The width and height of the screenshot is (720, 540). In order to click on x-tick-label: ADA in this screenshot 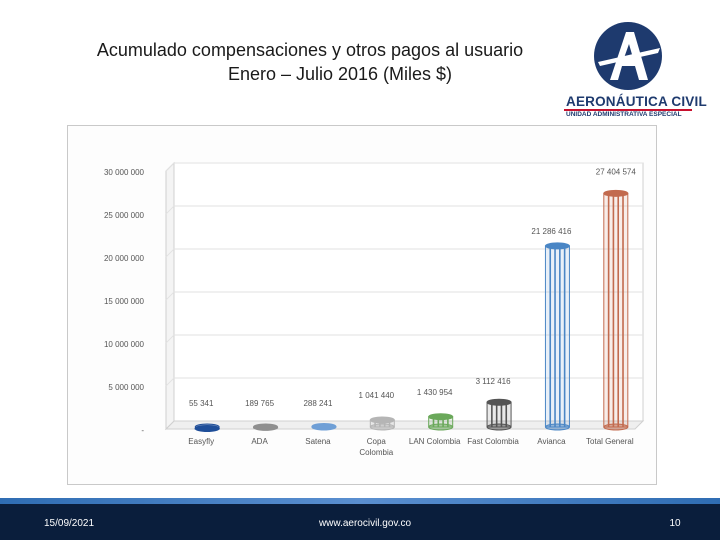, I will do `click(259, 441)`.